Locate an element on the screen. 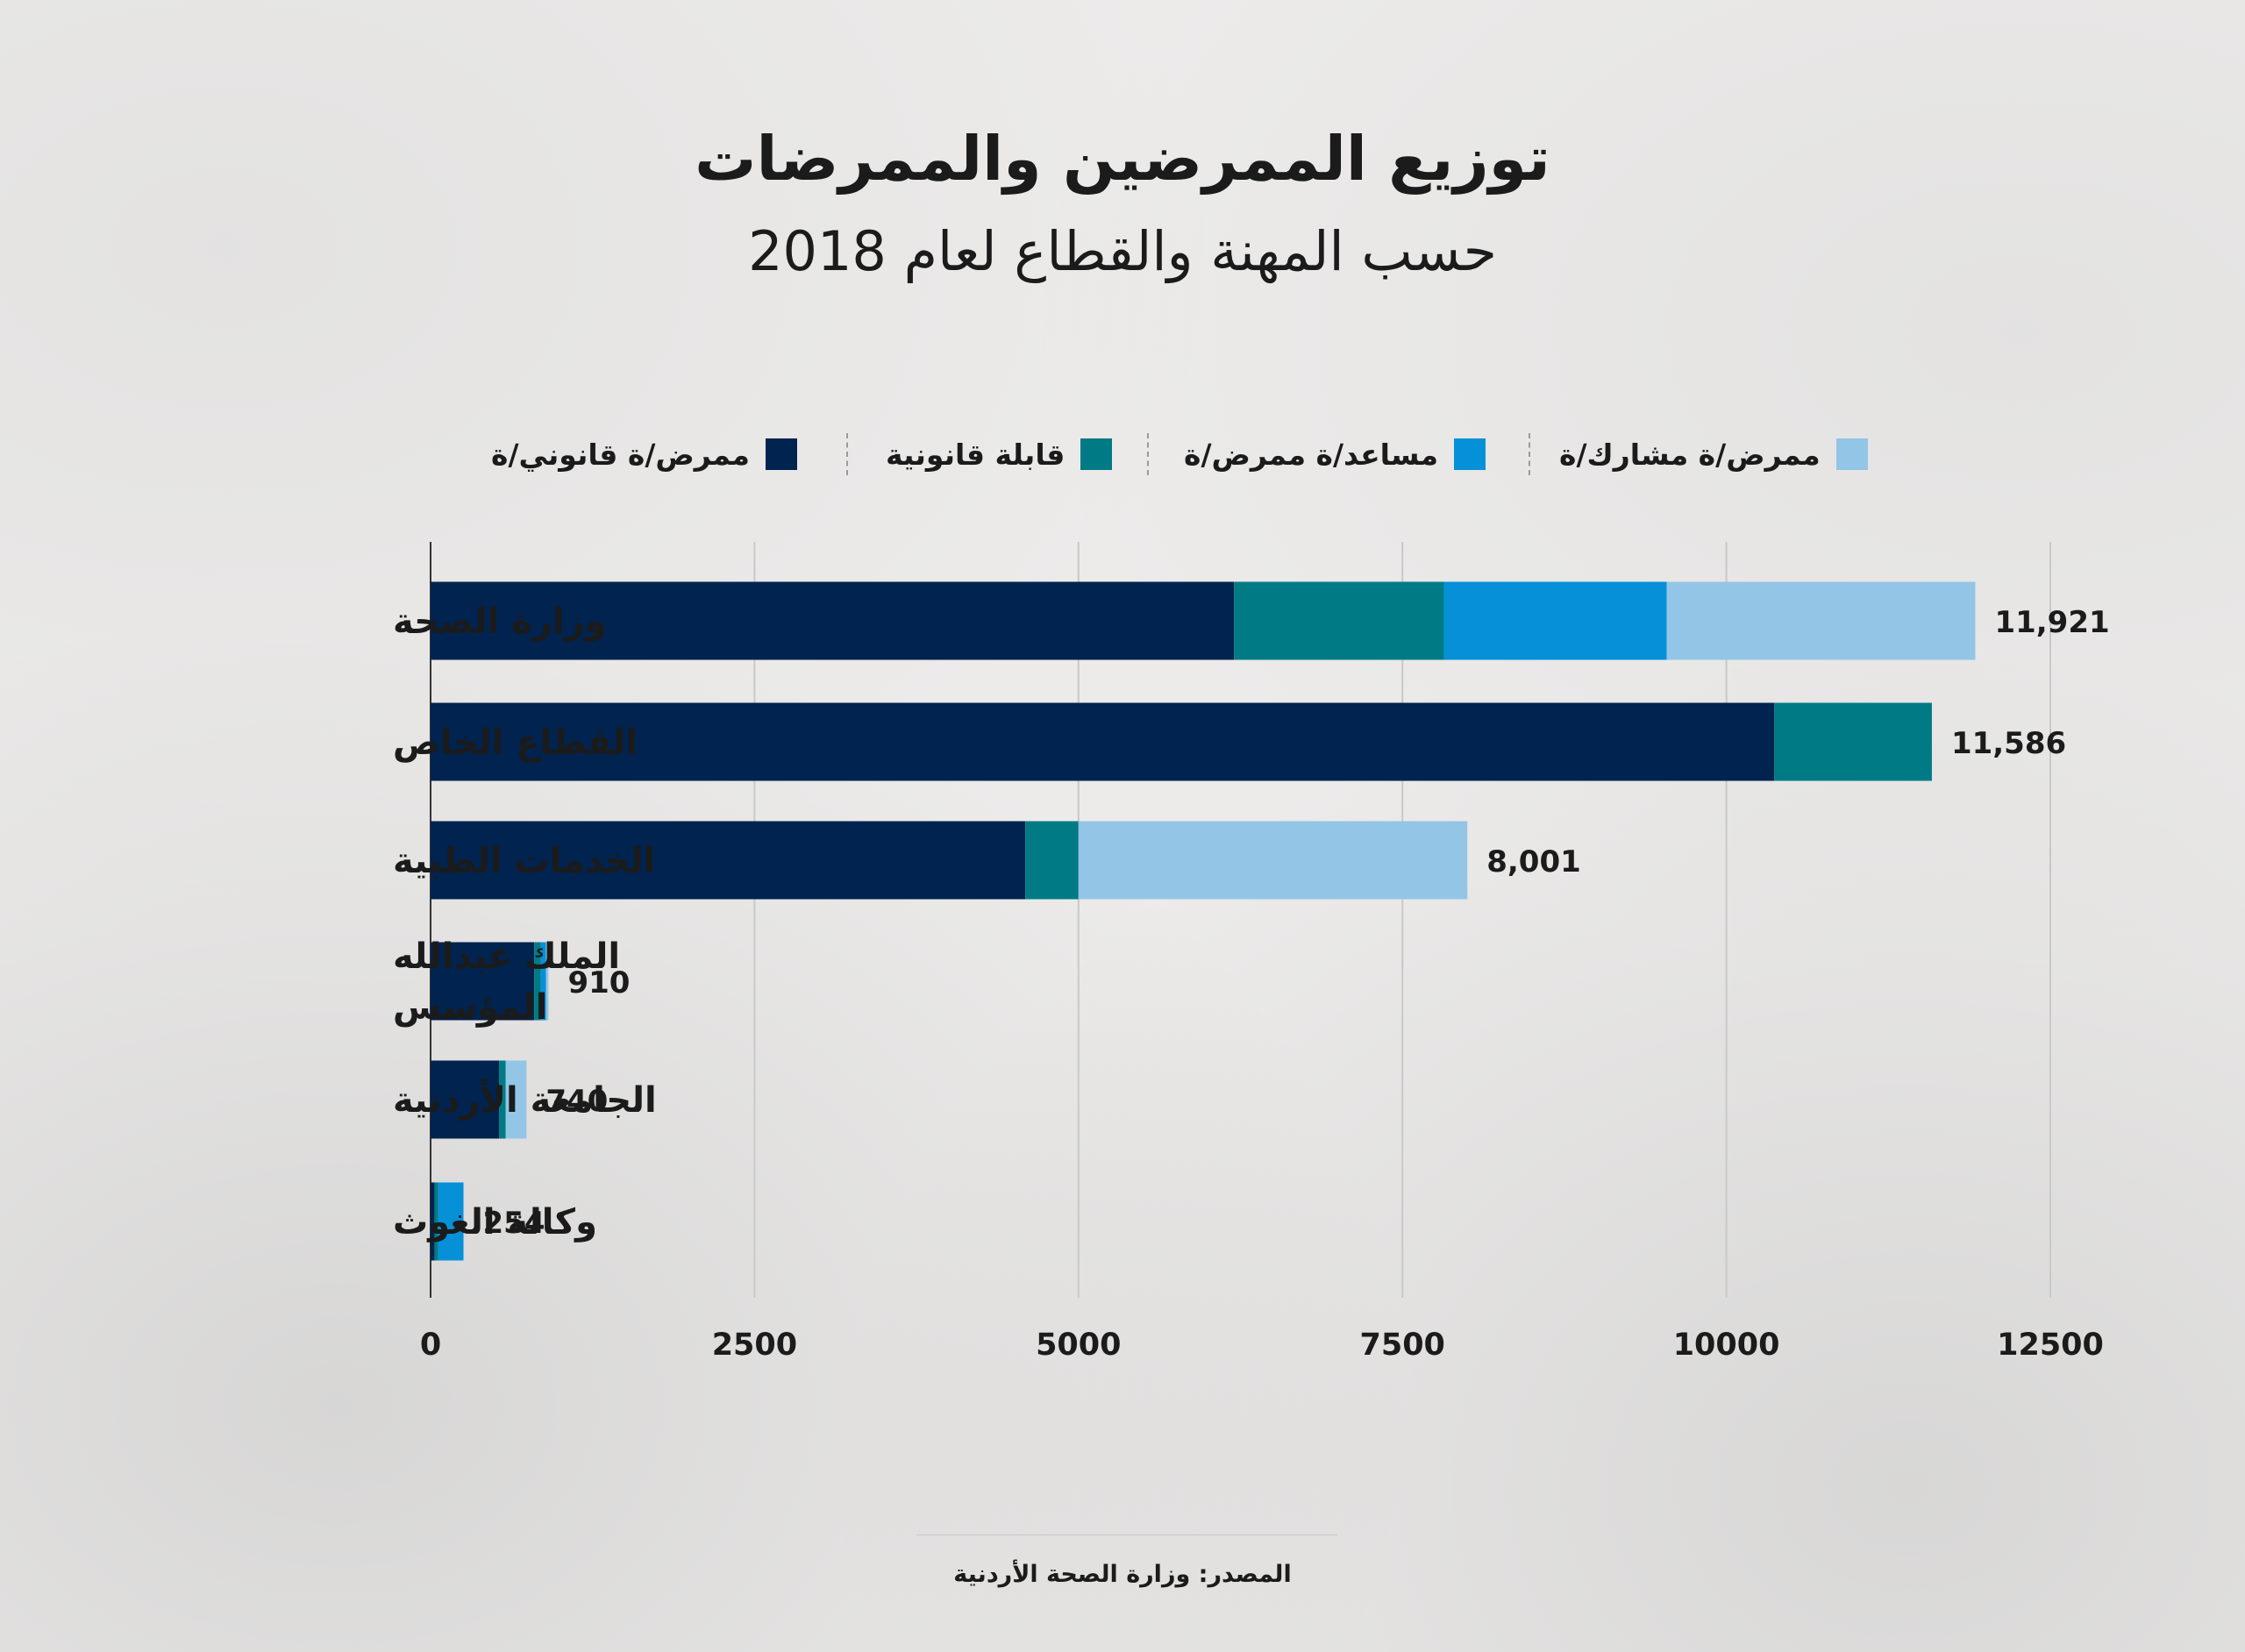 The height and width of the screenshot is (1652, 2245). chart-subtitle: حسب المهنة والقطاع لعام 2018 is located at coordinates (1122, 251).